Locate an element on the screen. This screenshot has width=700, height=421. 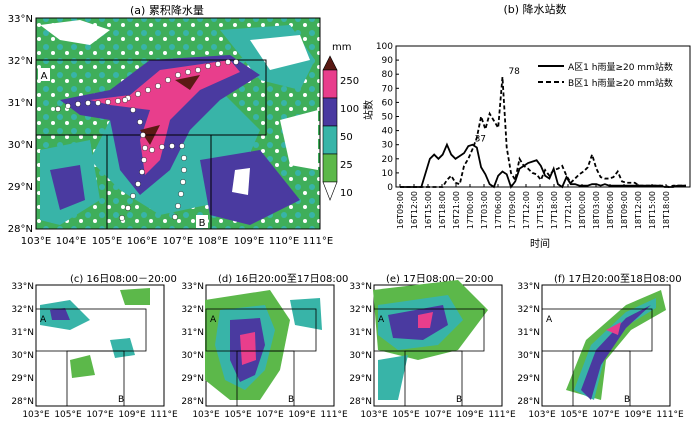
lon-tick: 109°E is located at coordinates (249, 241).